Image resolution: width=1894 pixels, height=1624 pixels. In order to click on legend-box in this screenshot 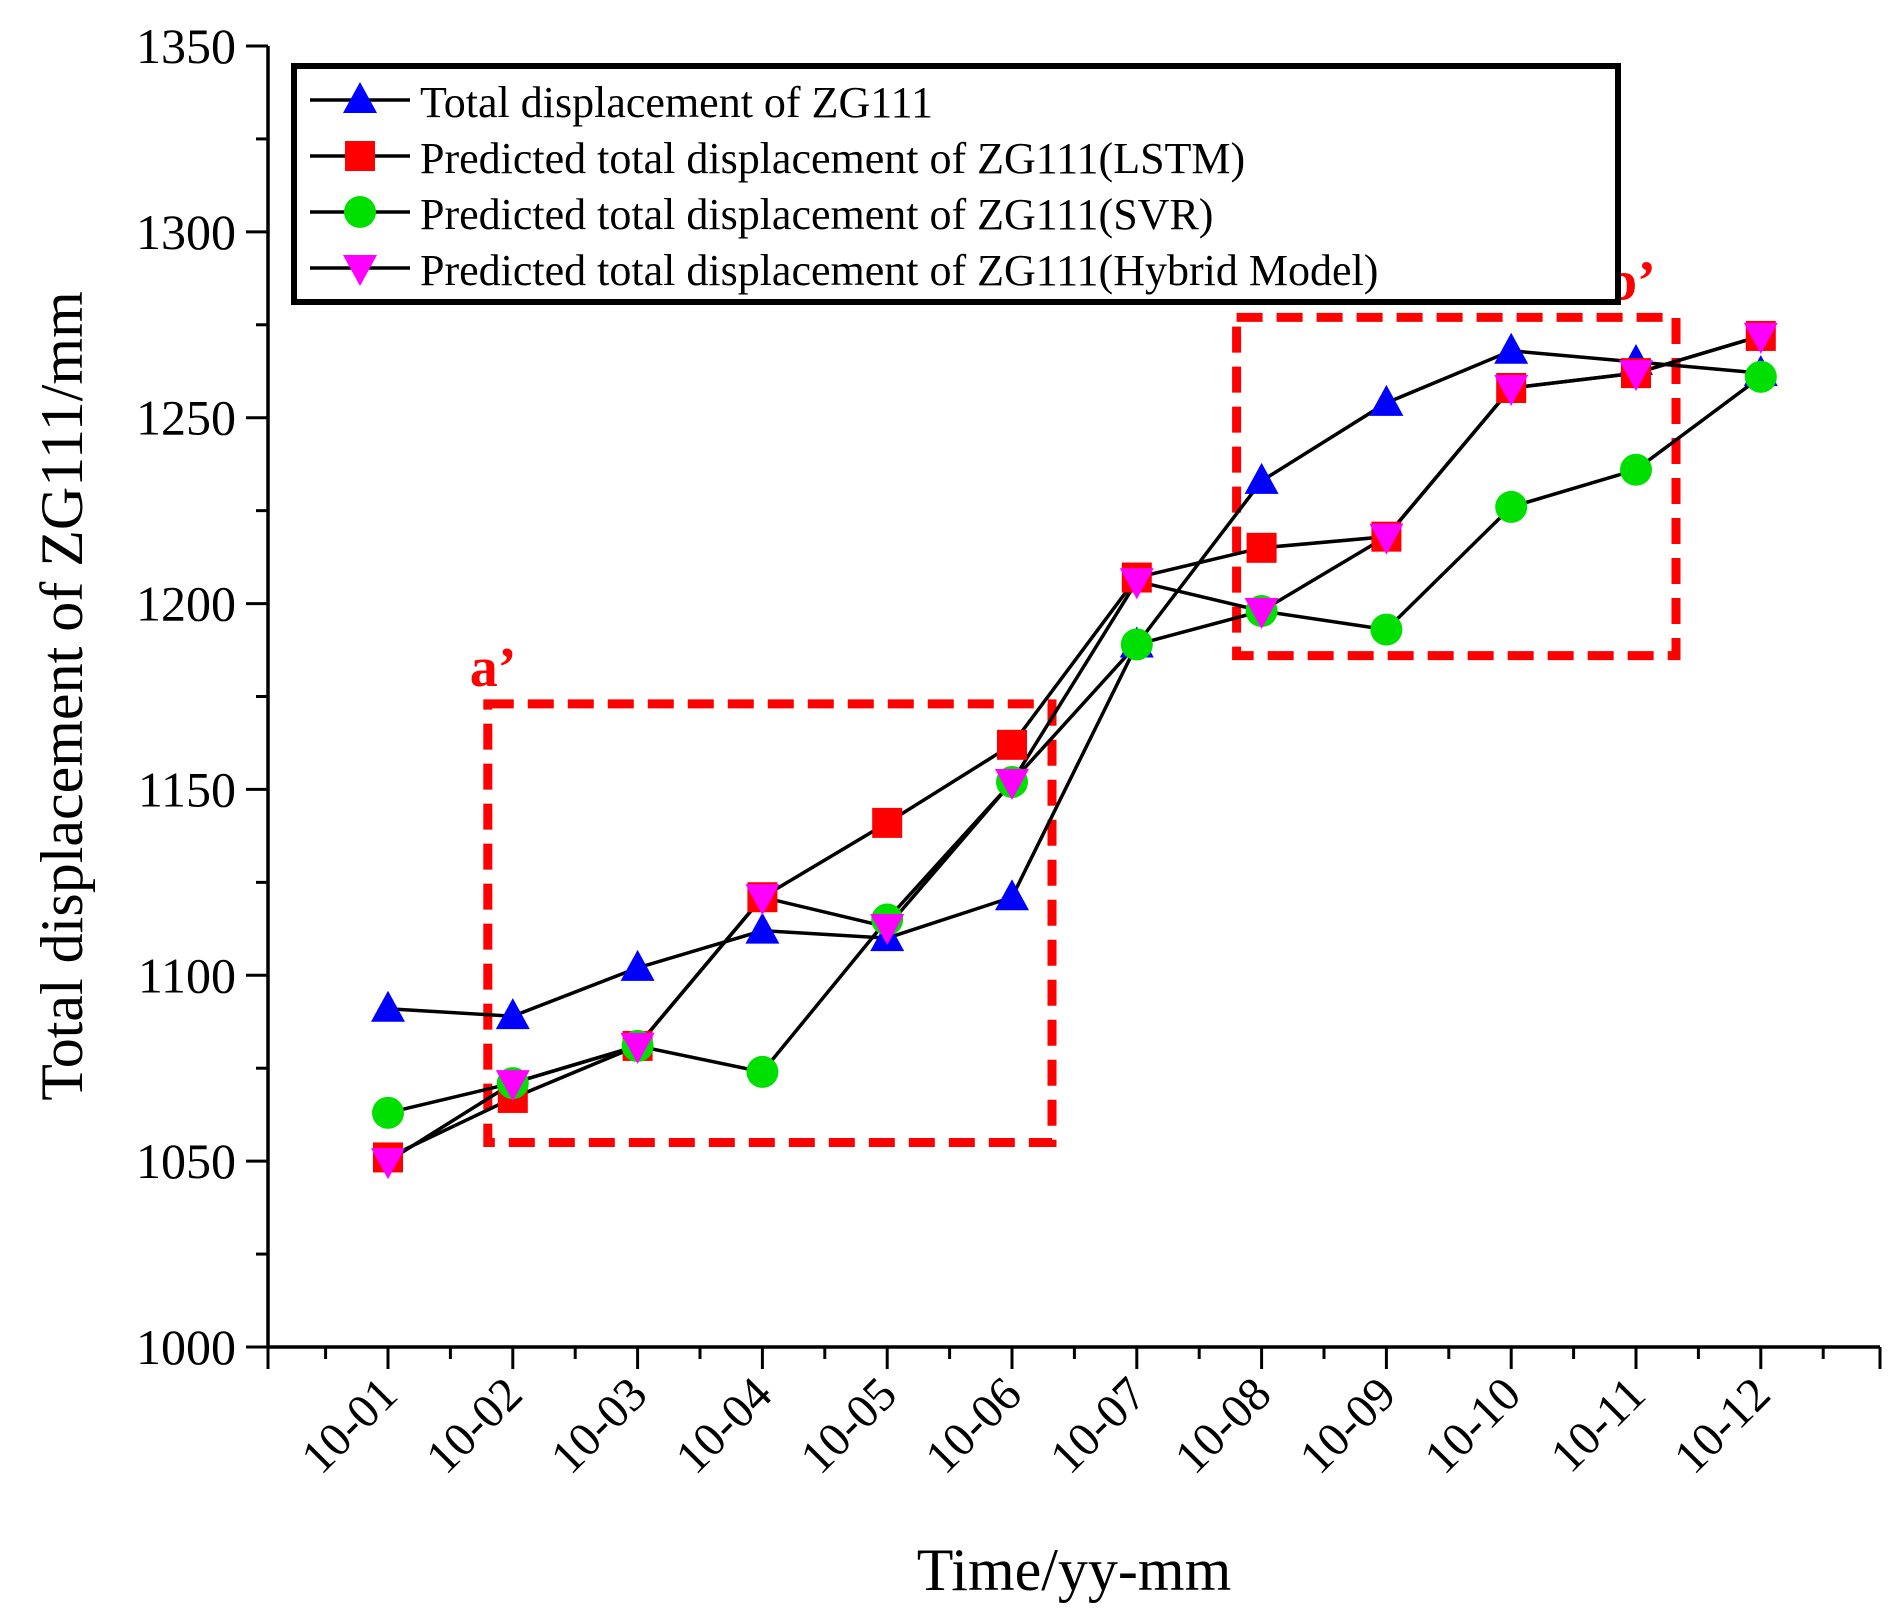, I will do `click(956, 184)`.